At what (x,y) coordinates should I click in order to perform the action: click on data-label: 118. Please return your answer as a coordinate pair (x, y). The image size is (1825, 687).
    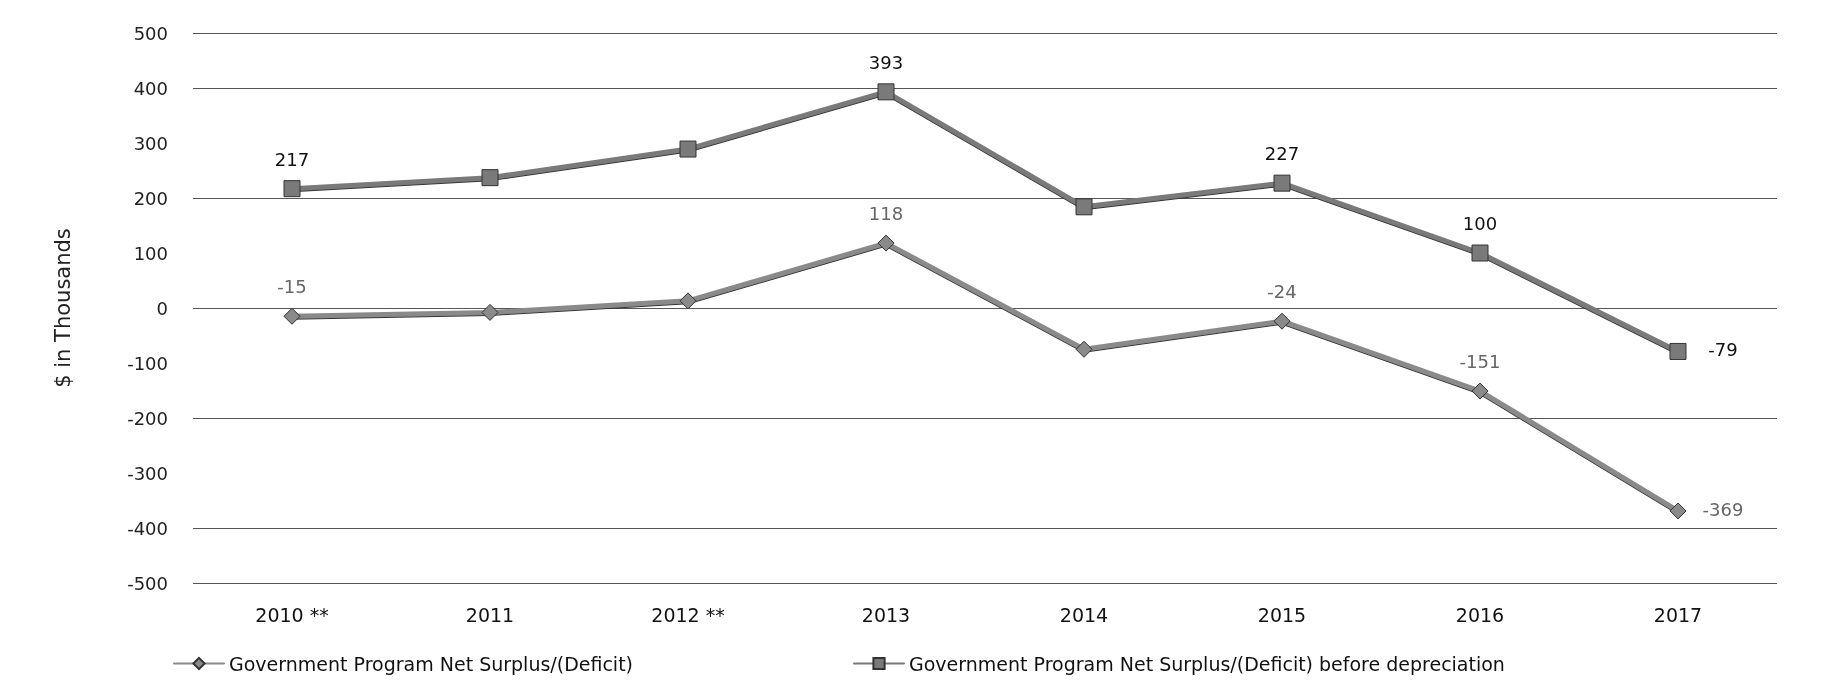
    Looking at the image, I should click on (886, 214).